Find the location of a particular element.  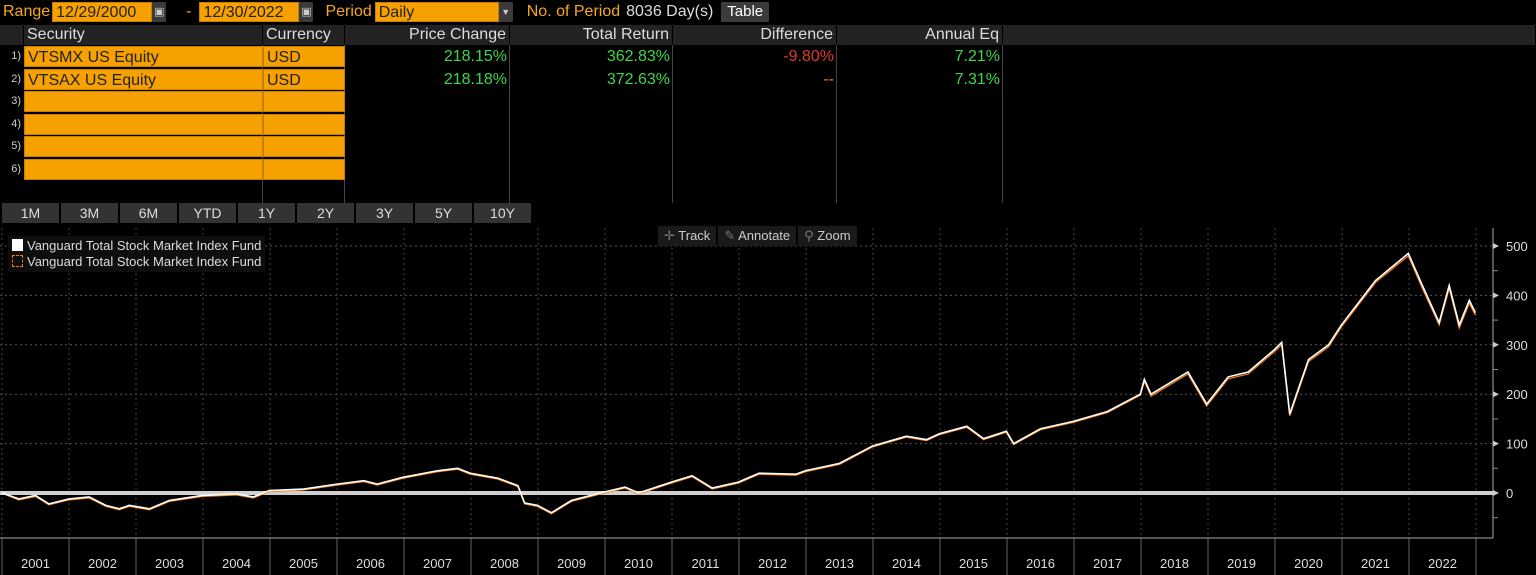

x-tick-label: 2004 is located at coordinates (236, 563).